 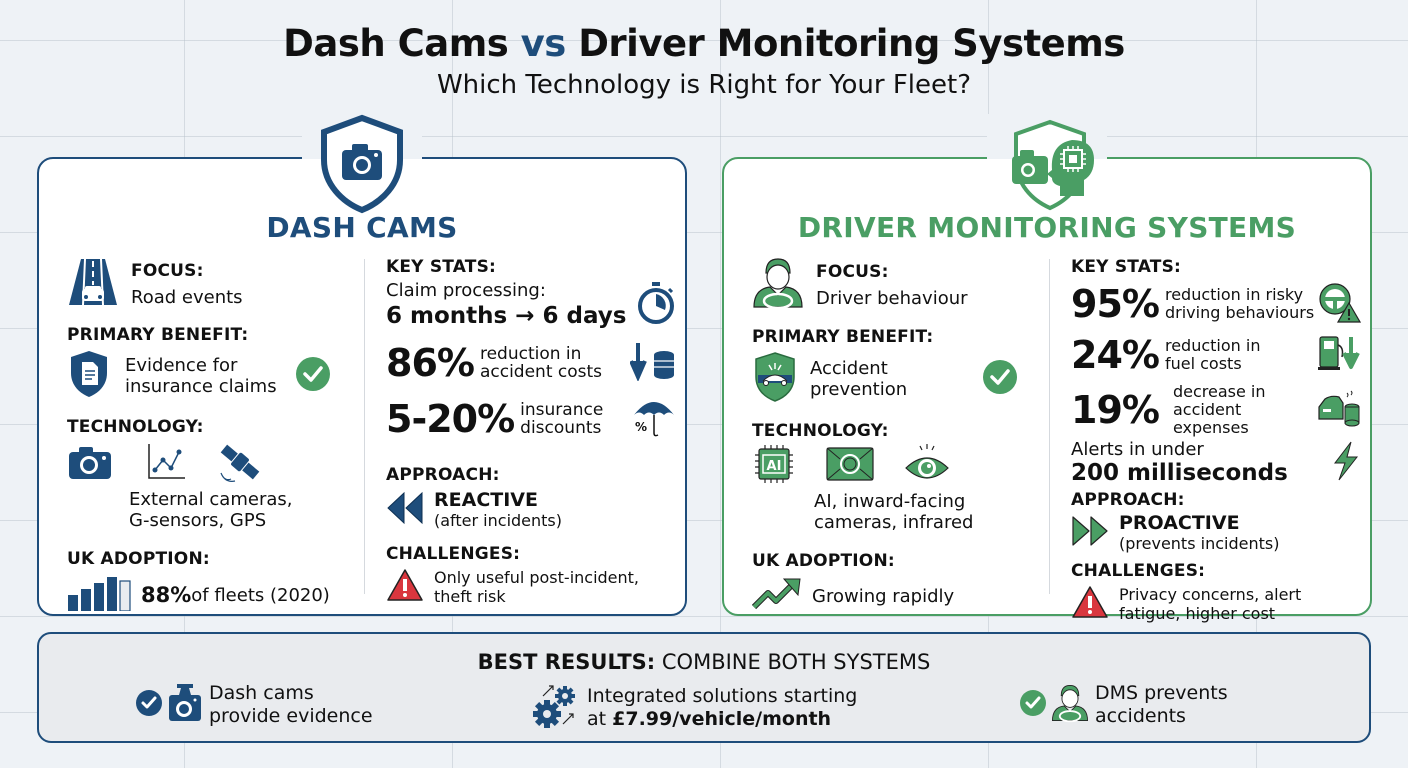 What do you see at coordinates (362, 164) in the screenshot?
I see `shield-camera-icon` at bounding box center [362, 164].